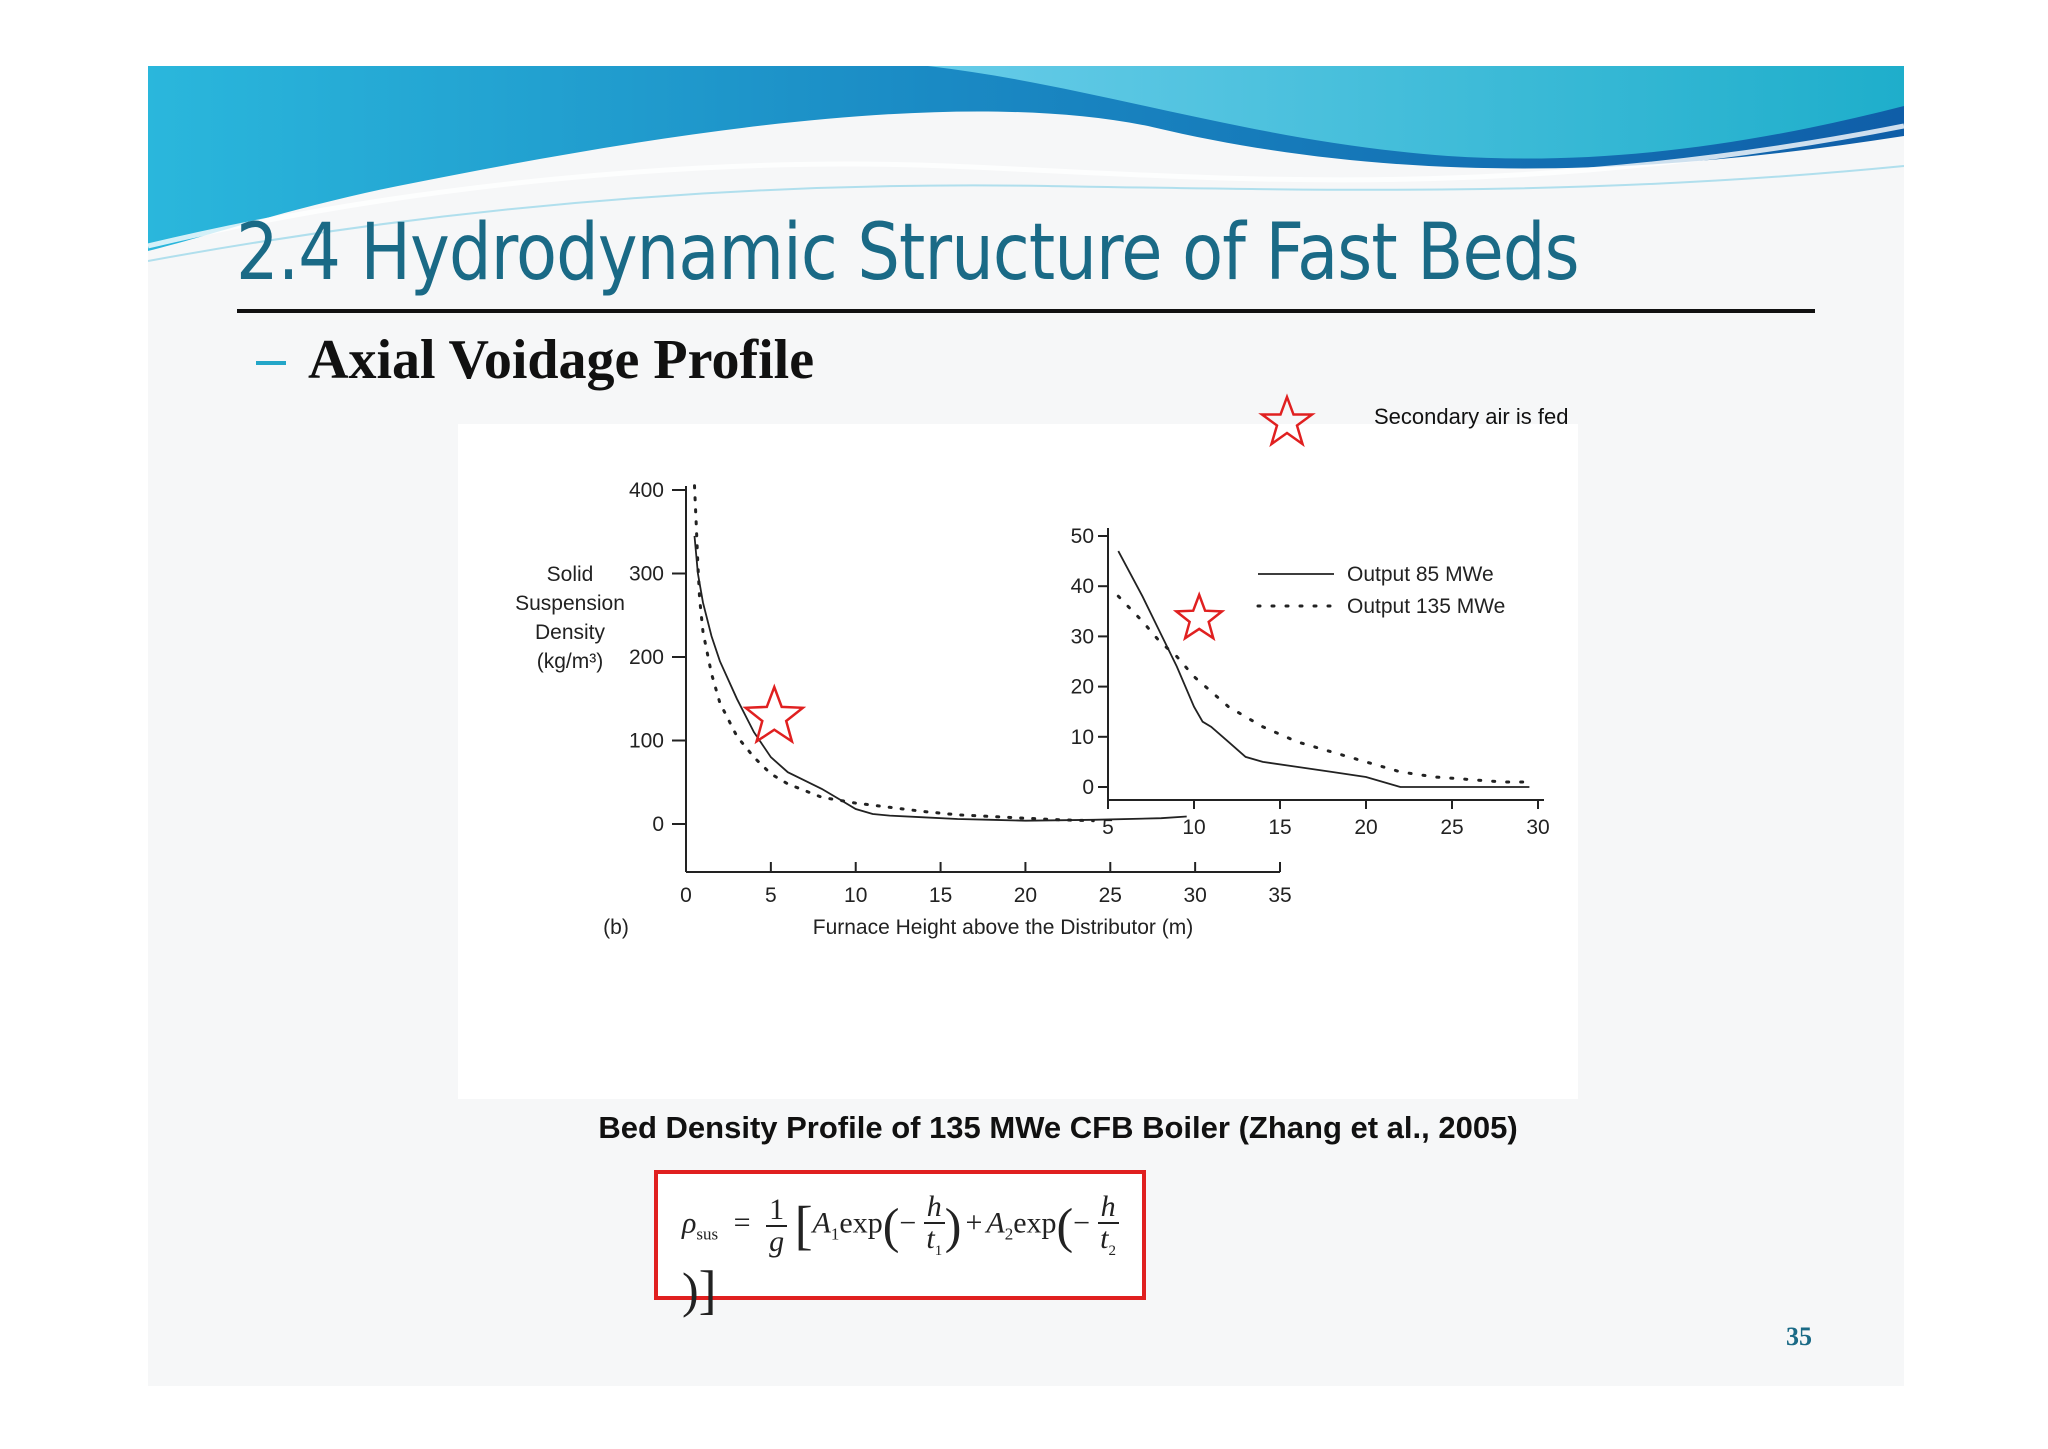 The width and height of the screenshot is (2048, 1449). I want to click on formula-a2-sub: 2, so click(1009, 1234).